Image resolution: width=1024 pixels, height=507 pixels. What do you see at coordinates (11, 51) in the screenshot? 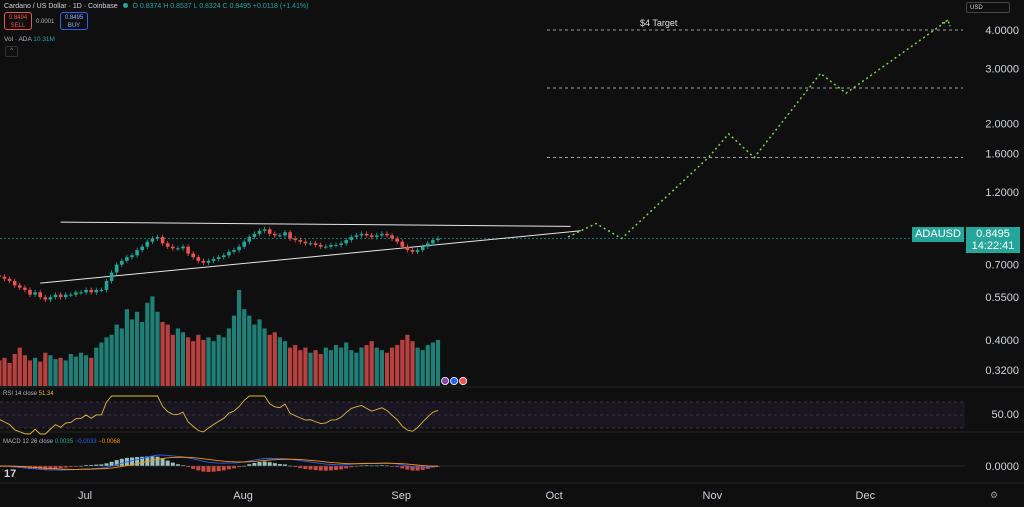
I see `collapse-legend-icon: ^` at bounding box center [11, 51].